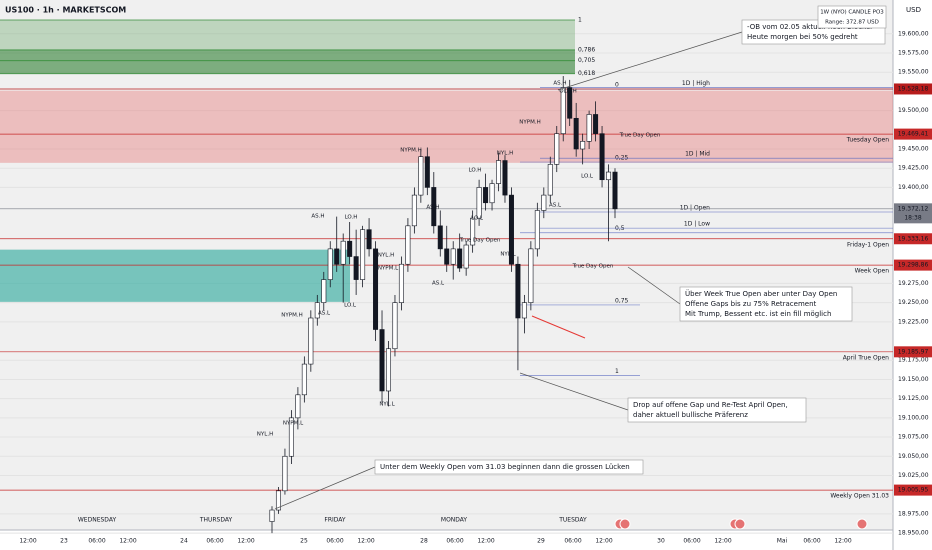 The height and width of the screenshot is (550, 932). I want to click on countdown: 18:38, so click(912, 217).